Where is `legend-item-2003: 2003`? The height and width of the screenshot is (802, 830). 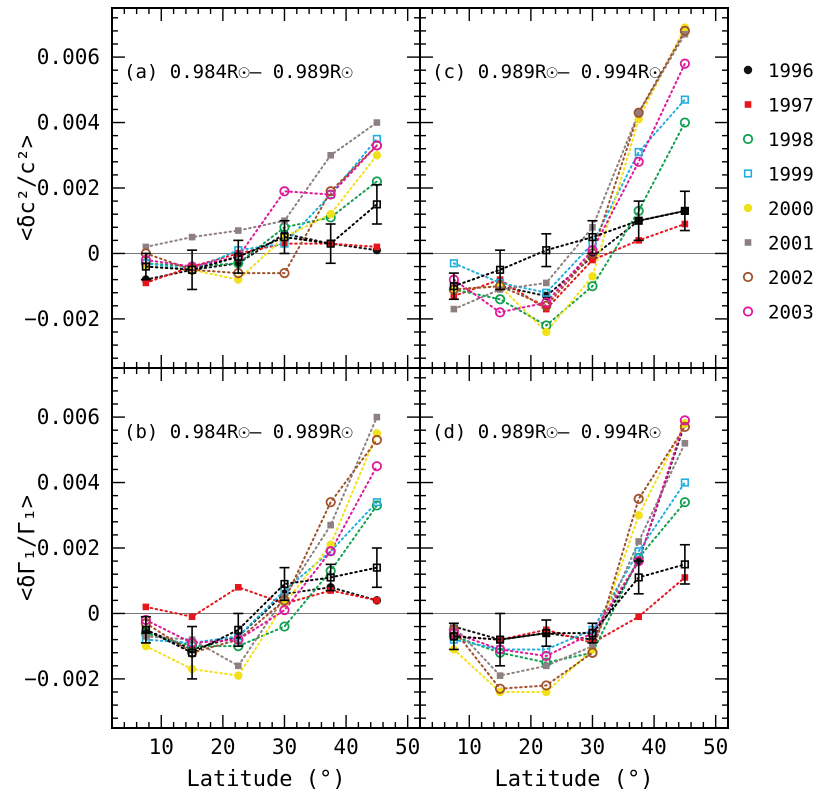 legend-item-2003: 2003 is located at coordinates (778, 313).